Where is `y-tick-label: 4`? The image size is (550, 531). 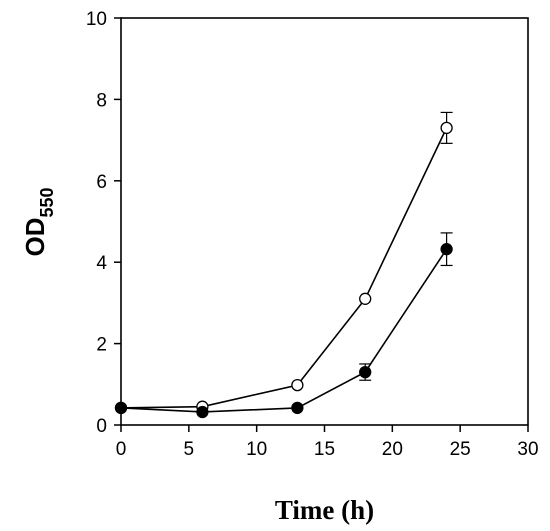
y-tick-label: 4 is located at coordinates (101, 263).